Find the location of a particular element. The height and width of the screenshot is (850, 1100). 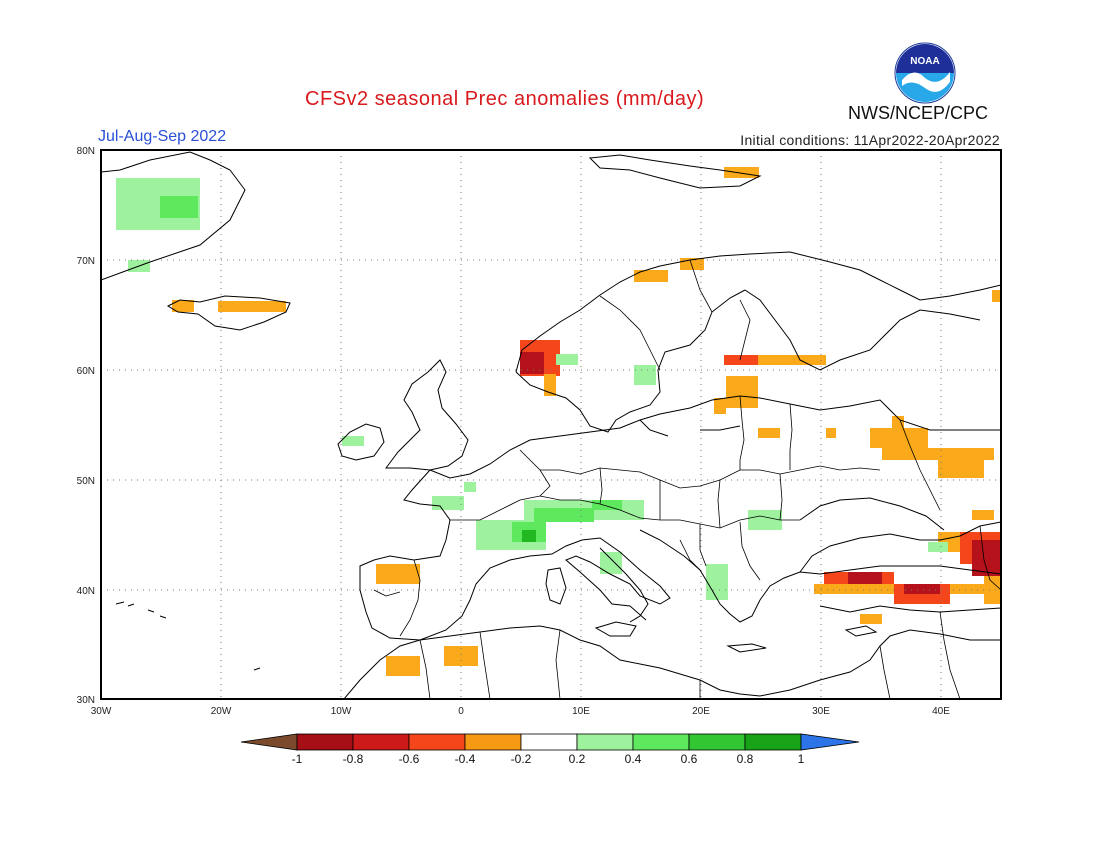

wet-anomaly-france-nw is located at coordinates (448, 503).